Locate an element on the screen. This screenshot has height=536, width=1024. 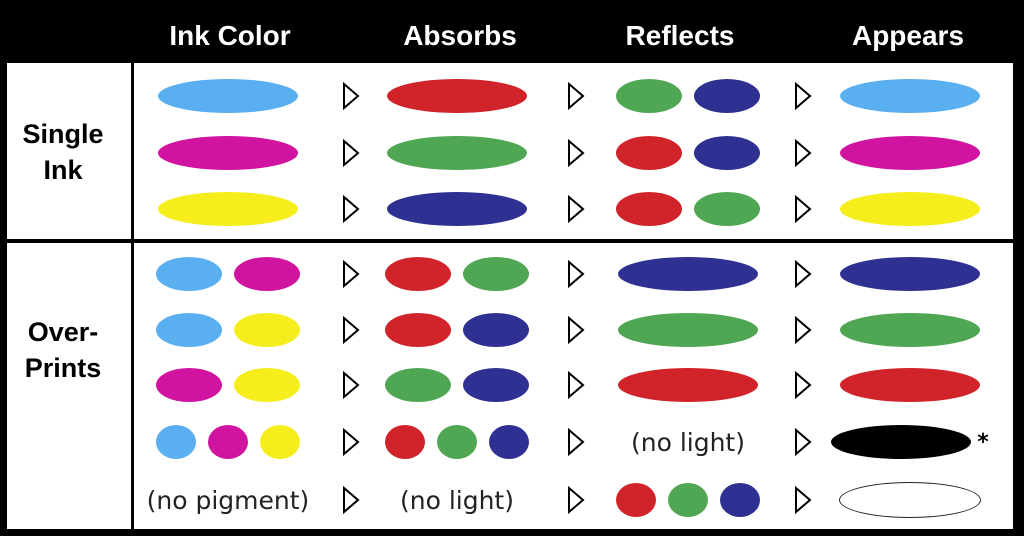
section-label-over-prints: Over- Prints is located at coordinates (63, 350).